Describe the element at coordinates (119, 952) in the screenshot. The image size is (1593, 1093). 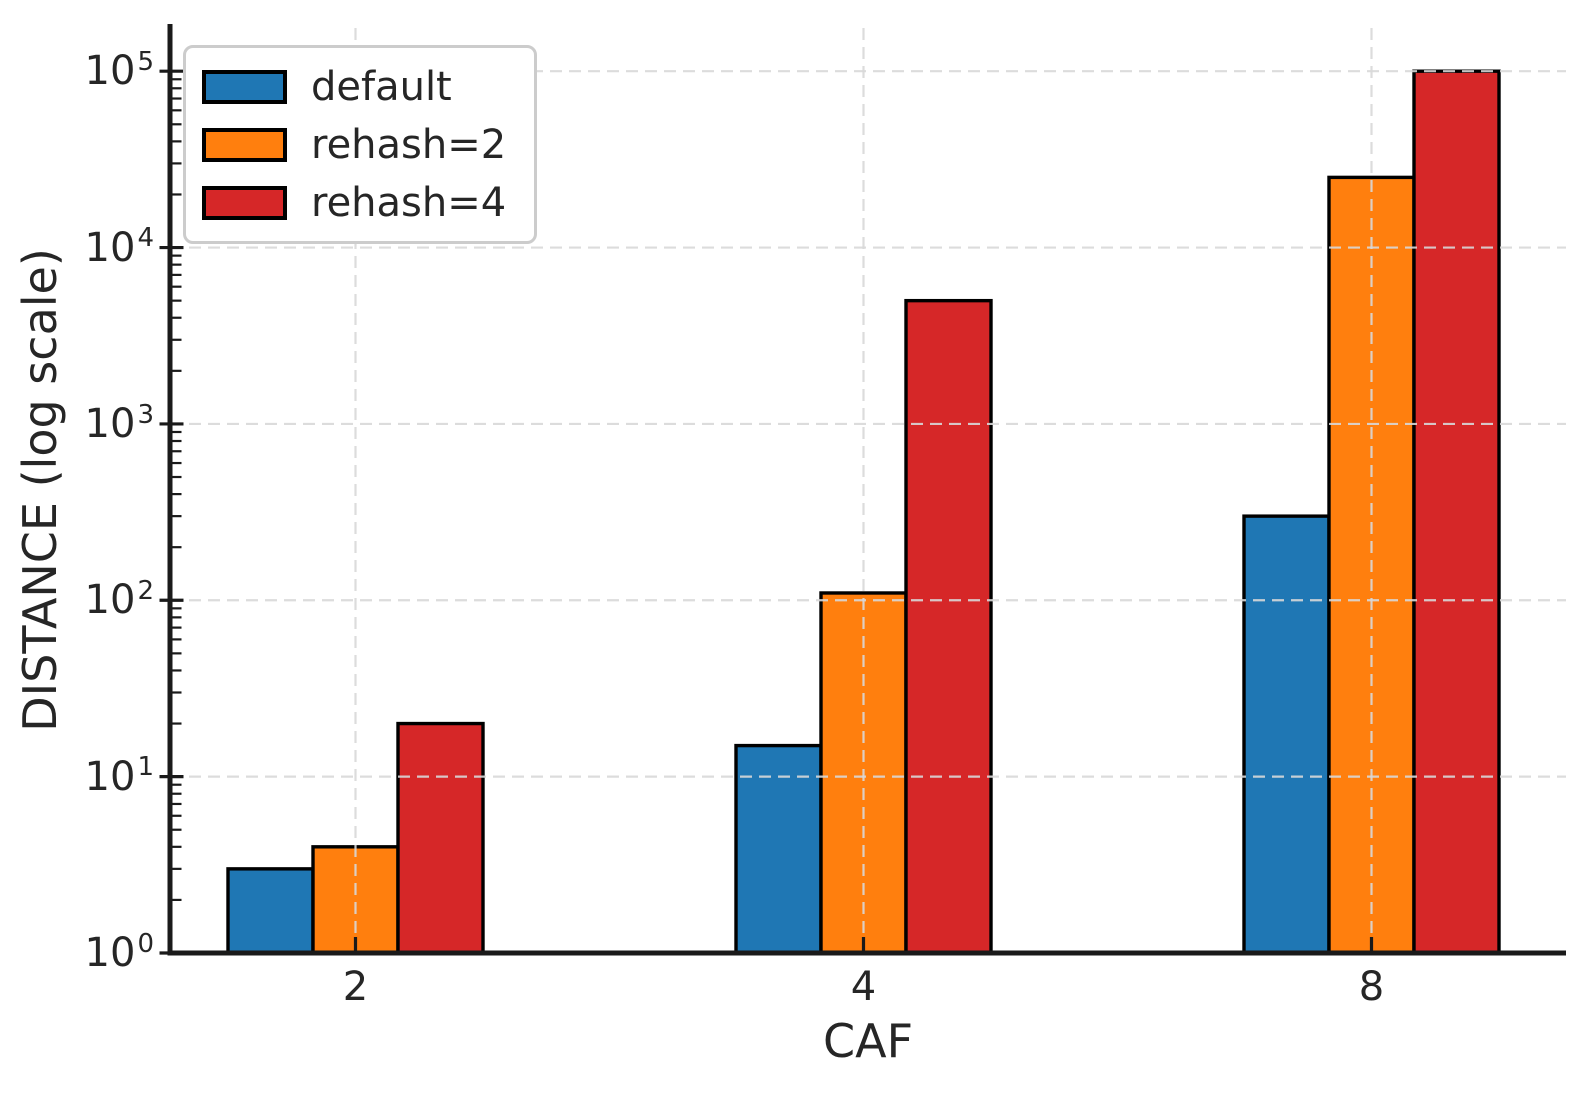
I see `y-tick-label-10e0: 10⁰` at that location.